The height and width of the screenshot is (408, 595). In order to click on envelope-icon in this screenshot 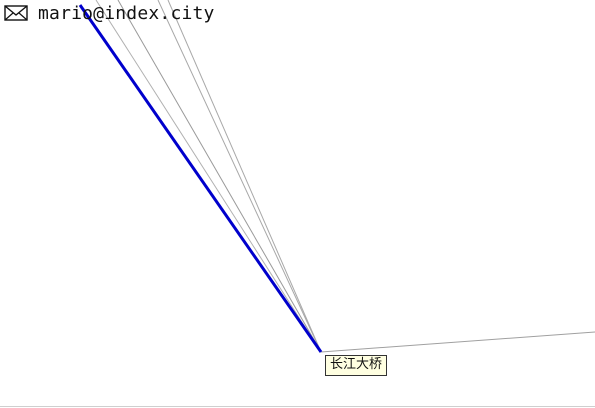, I will do `click(16, 13)`.